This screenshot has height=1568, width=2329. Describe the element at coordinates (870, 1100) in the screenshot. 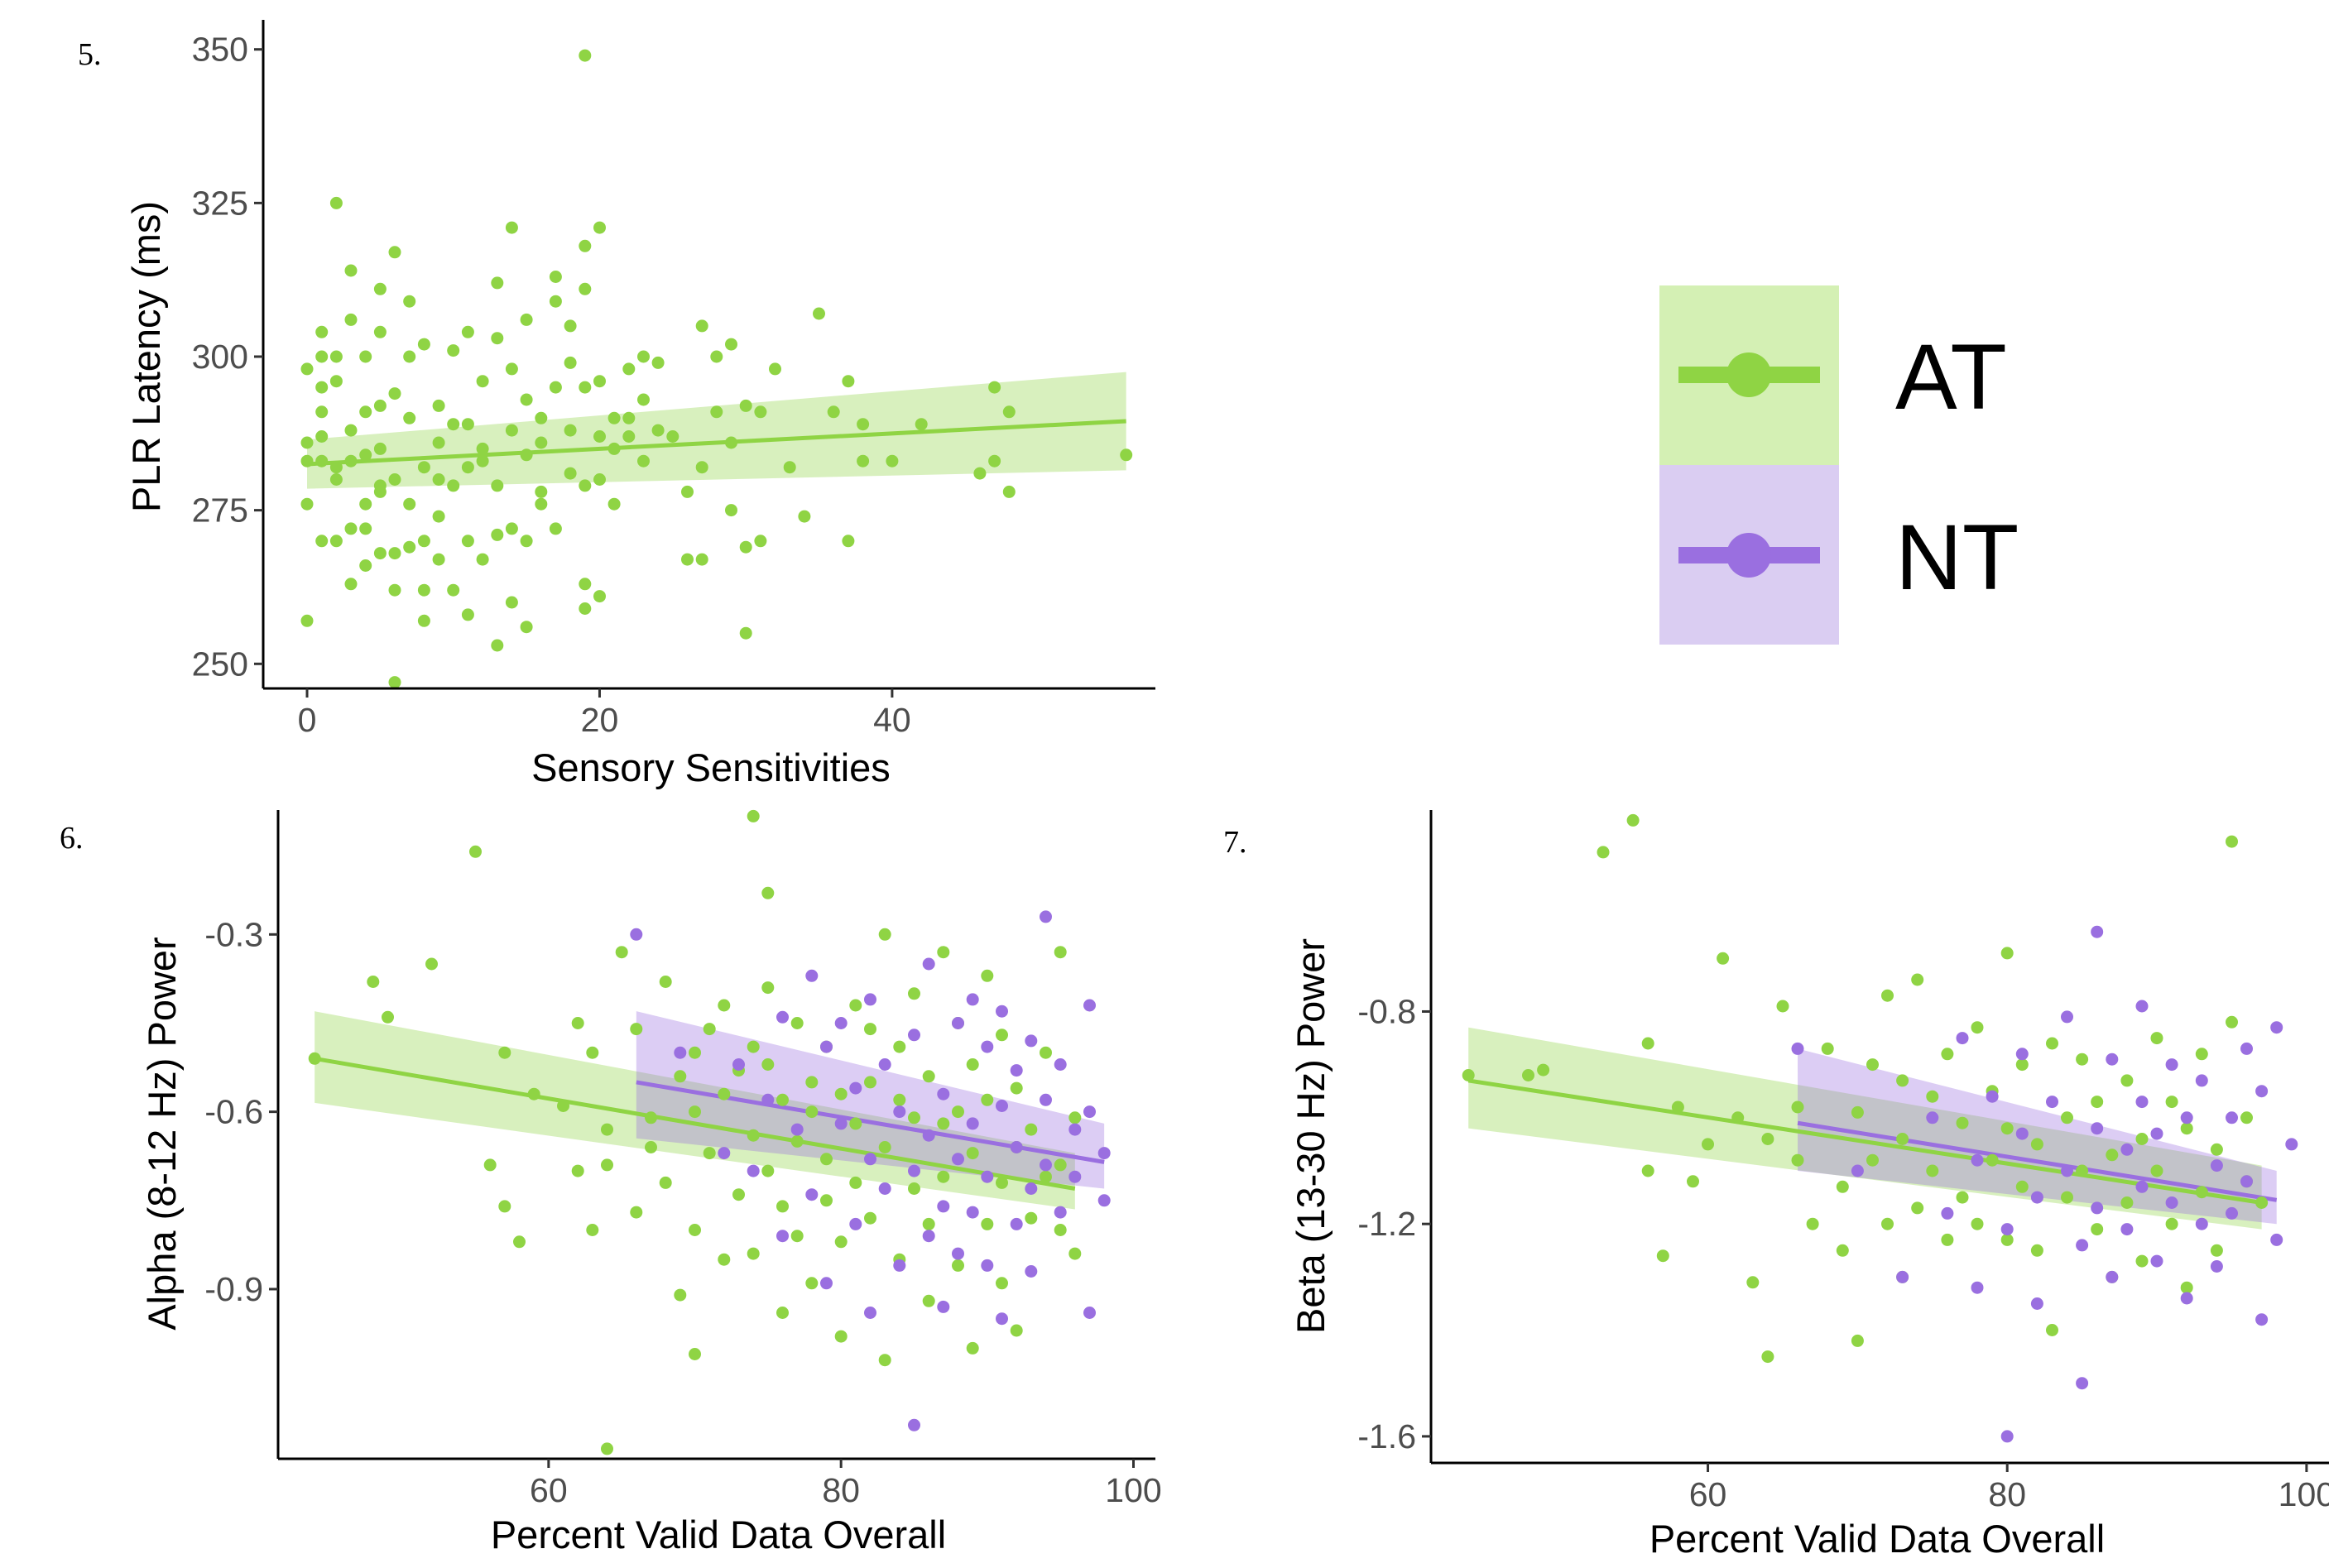

I see `ci-band-nt` at that location.